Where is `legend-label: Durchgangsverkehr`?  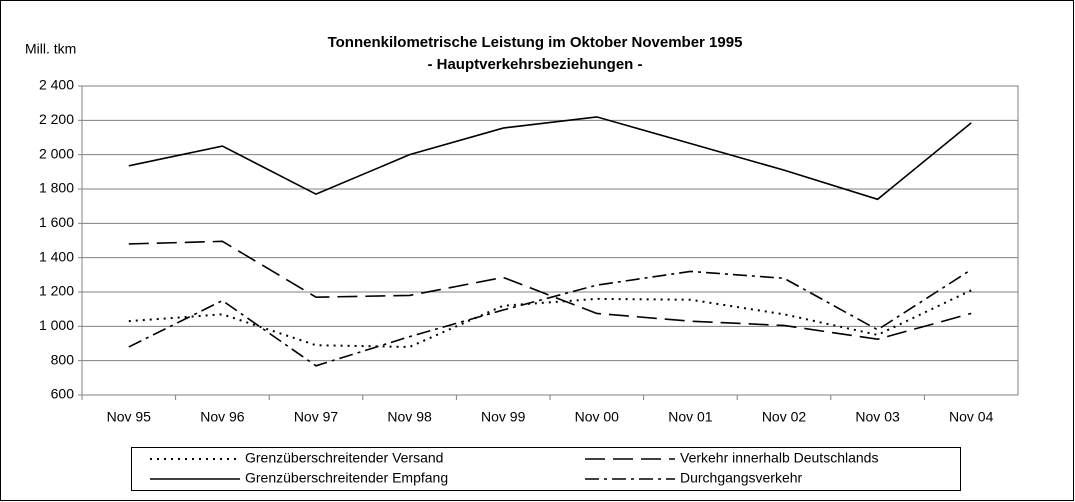 legend-label: Durchgangsverkehr is located at coordinates (741, 478).